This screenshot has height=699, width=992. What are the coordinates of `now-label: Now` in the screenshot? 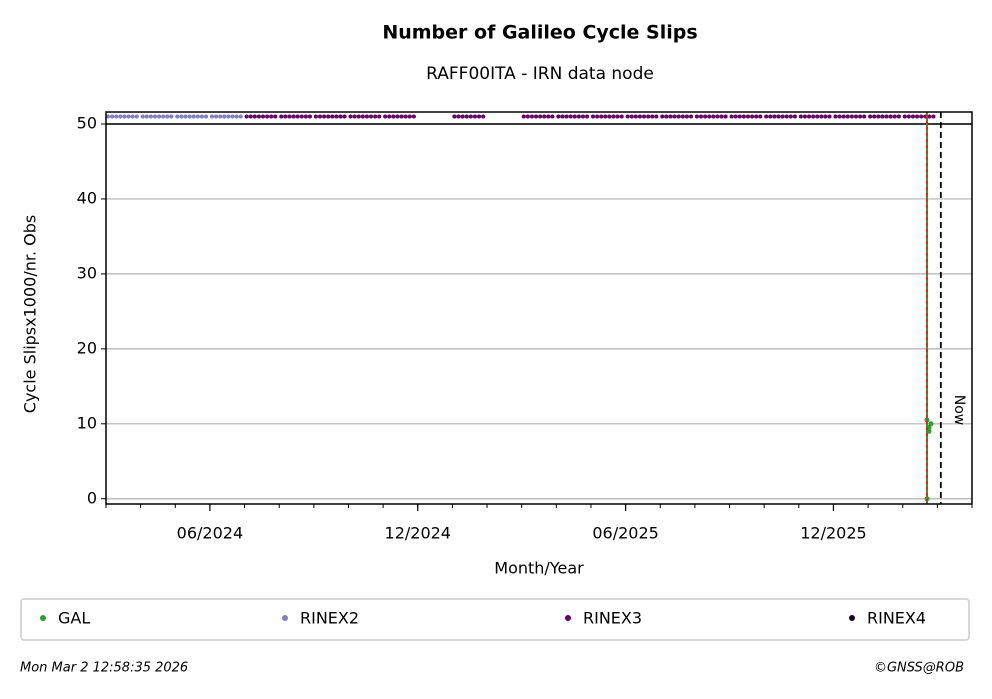 It's located at (959, 410).